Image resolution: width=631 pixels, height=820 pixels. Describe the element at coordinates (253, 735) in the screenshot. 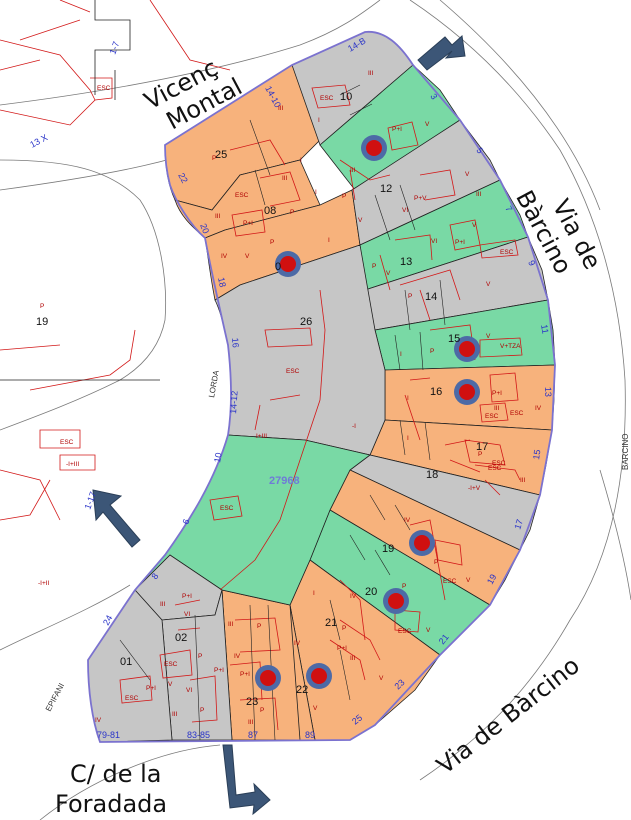

I see `house-number: 87` at that location.